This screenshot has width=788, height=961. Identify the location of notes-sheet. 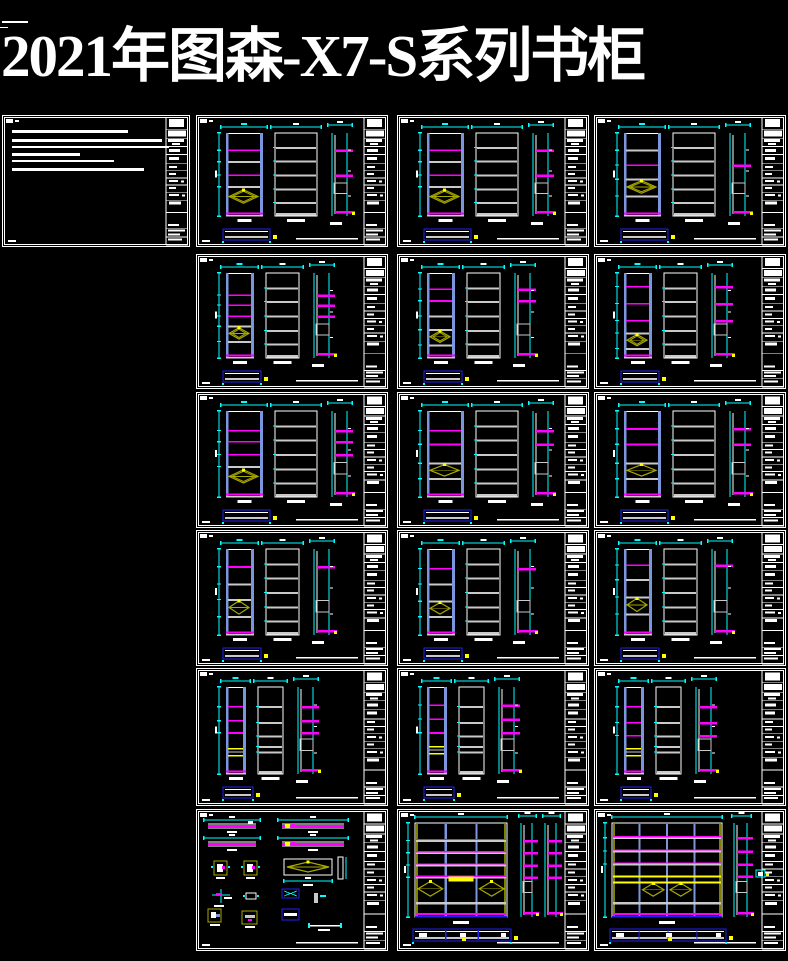
(96, 181).